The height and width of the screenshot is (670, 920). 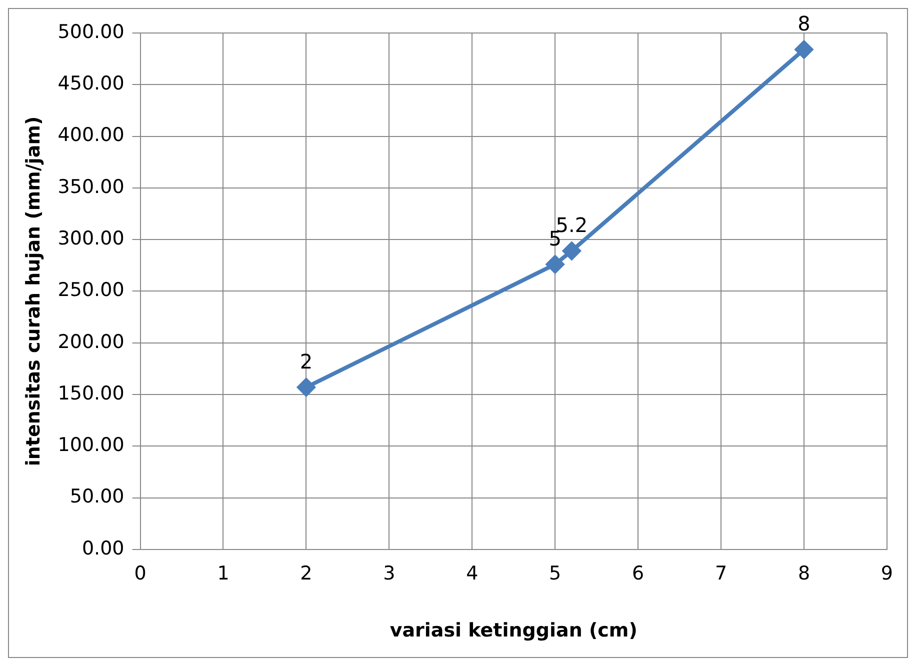 What do you see at coordinates (91, 393) in the screenshot?
I see `y-tick-label: 150.00` at bounding box center [91, 393].